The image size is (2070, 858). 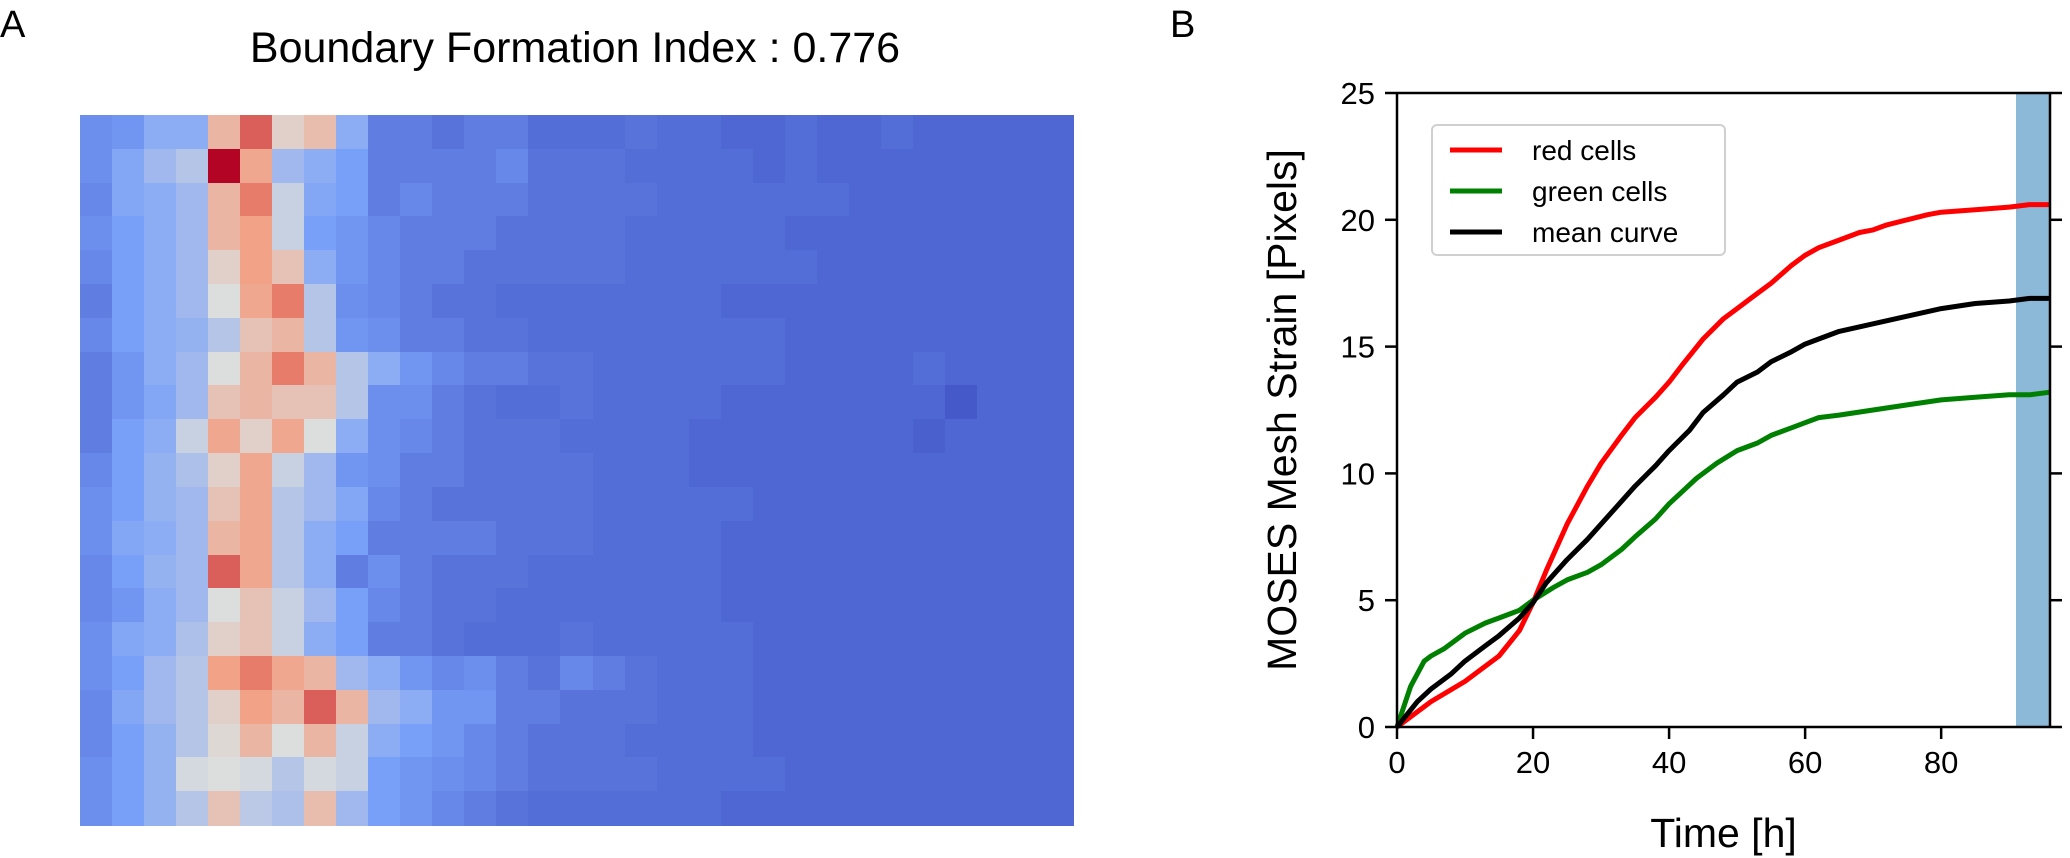 What do you see at coordinates (1605, 232) in the screenshot?
I see `legend-label: mean curve` at bounding box center [1605, 232].